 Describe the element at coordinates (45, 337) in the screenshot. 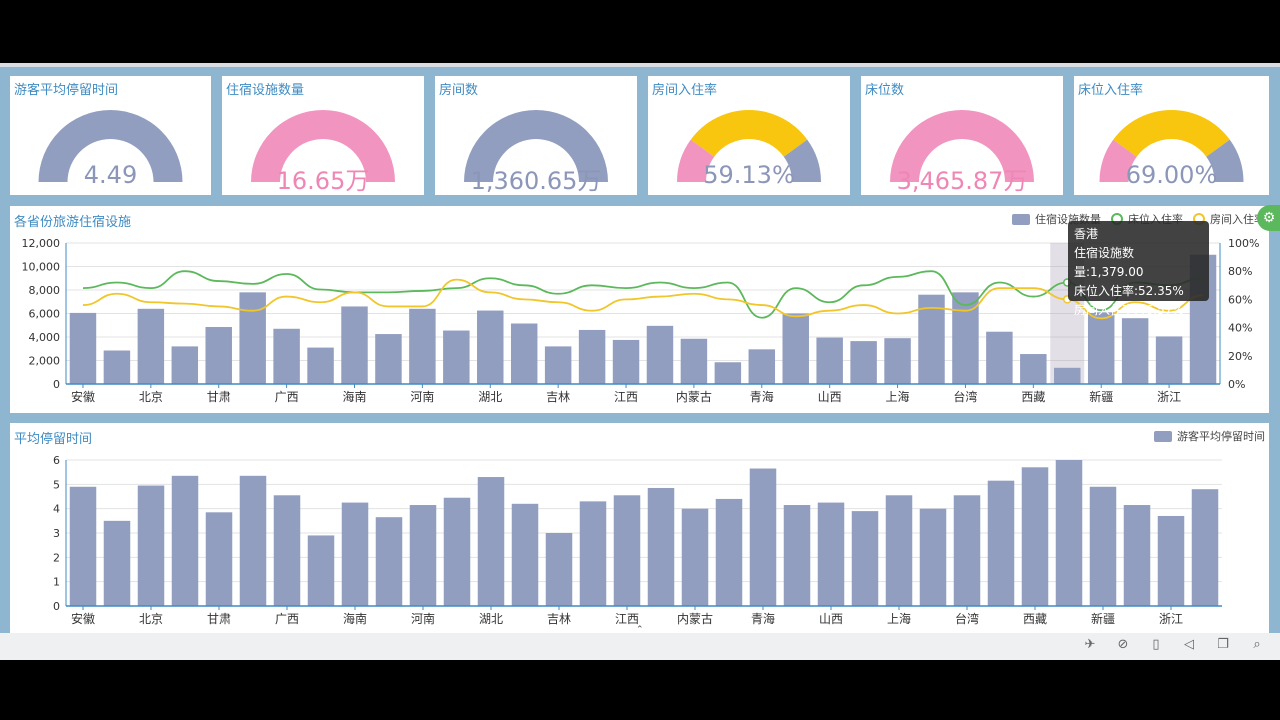

I see `y-tick-label: 4,000` at that location.